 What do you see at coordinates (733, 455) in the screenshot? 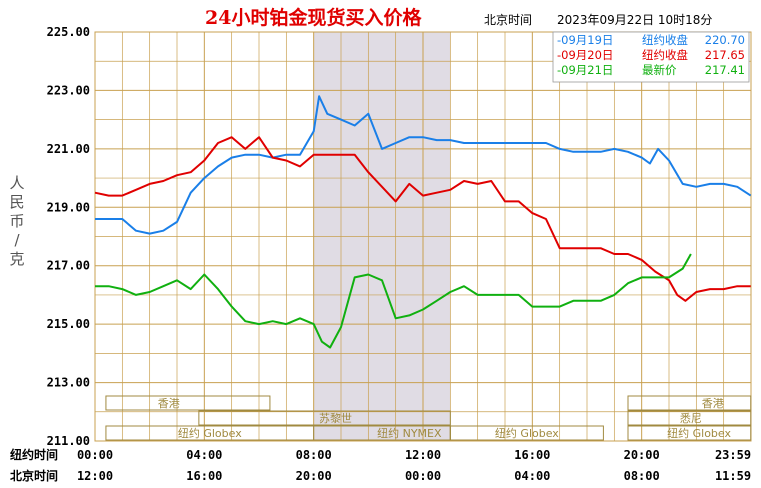
I see `x-tick-ny: 23:59` at bounding box center [733, 455].